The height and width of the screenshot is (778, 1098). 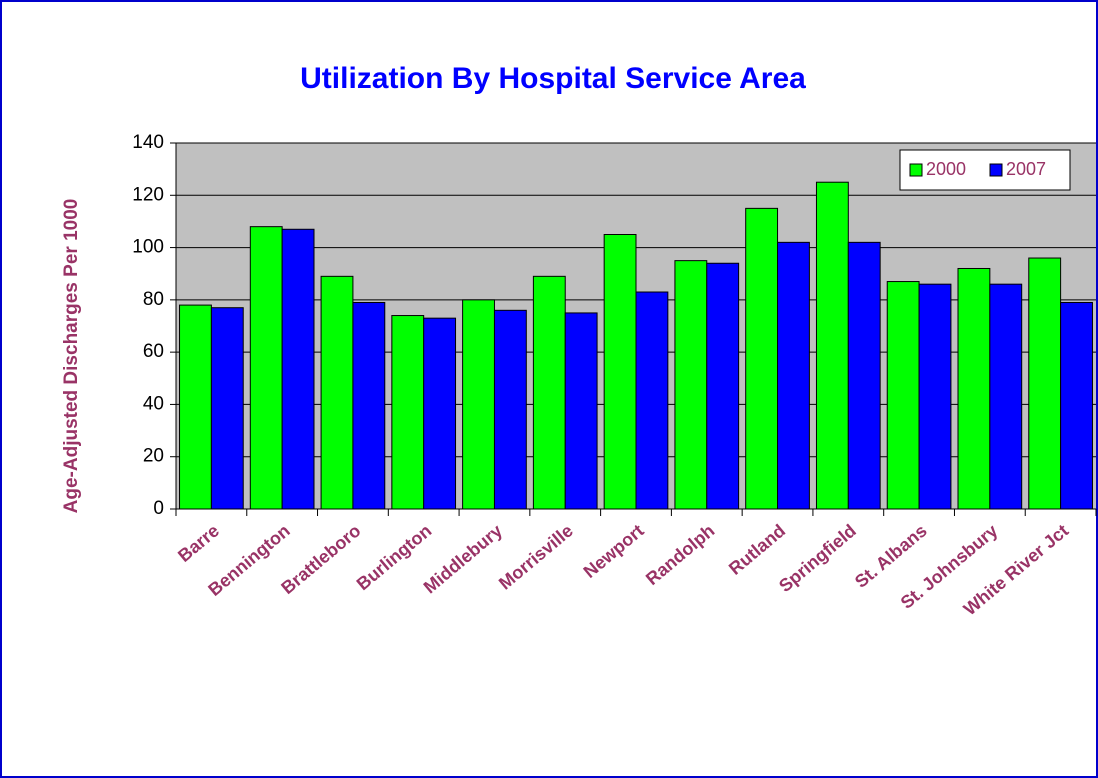 I want to click on chart-title: Utilization By Hospital Service Area, so click(x=553, y=78).